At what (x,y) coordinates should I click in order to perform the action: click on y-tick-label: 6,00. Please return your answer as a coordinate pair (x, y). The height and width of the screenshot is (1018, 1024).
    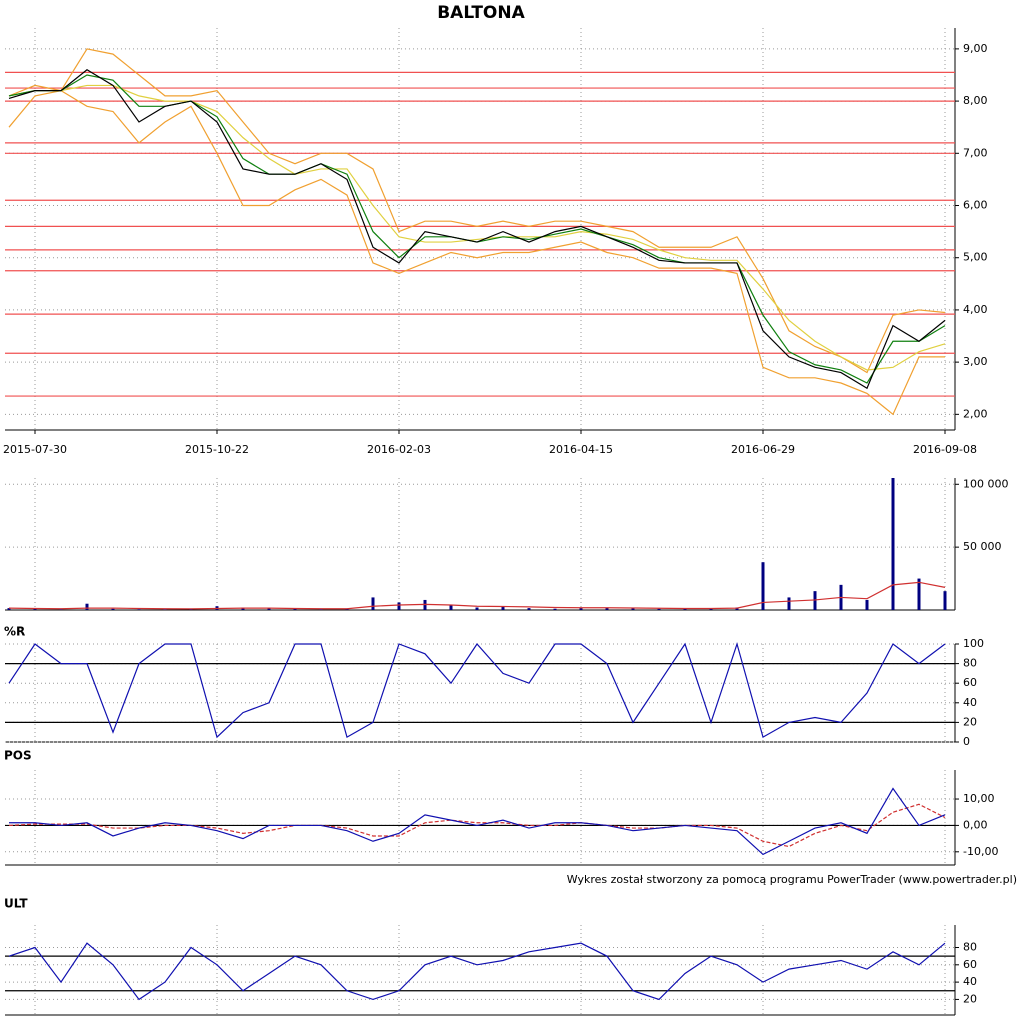
    Looking at the image, I should click on (975, 205).